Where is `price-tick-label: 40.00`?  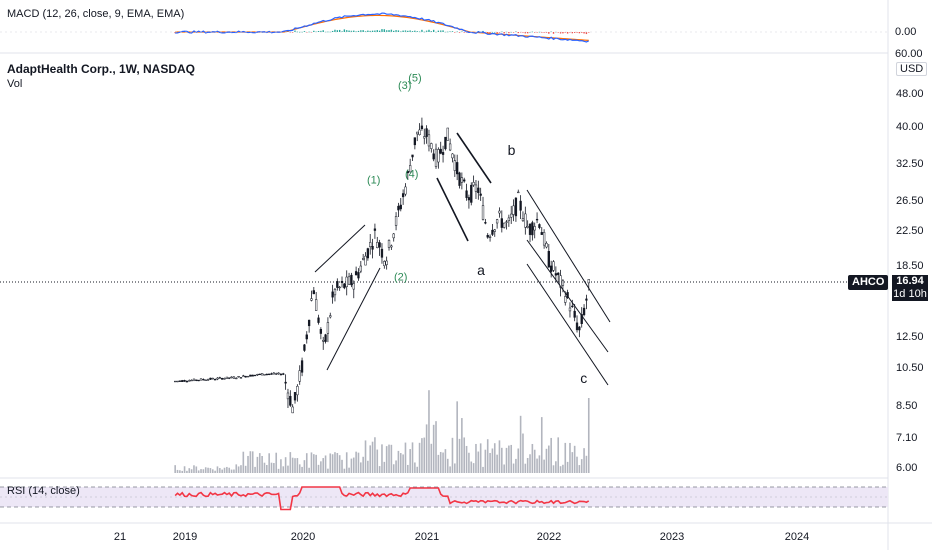 price-tick-label: 40.00 is located at coordinates (910, 127).